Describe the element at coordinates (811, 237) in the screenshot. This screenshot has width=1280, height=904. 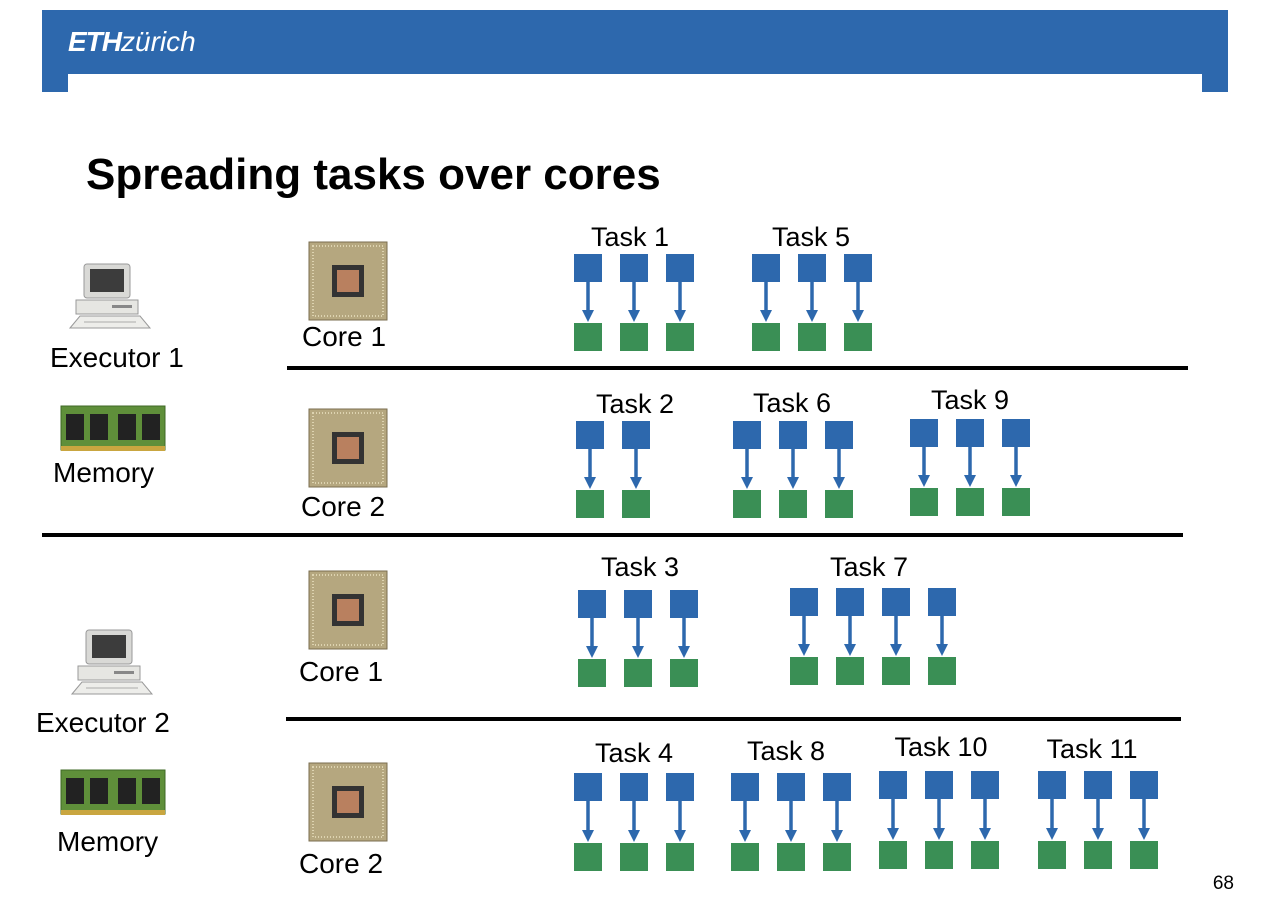
I see `task-label: Task 5` at that location.